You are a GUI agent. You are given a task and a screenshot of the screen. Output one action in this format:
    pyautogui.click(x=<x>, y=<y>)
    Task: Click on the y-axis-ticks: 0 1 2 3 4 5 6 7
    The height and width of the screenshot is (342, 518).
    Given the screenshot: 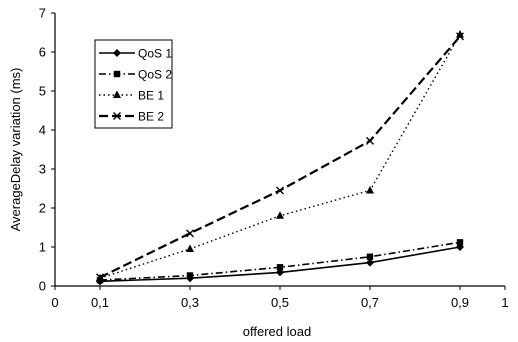 What is the action you would take?
    pyautogui.click(x=47, y=150)
    